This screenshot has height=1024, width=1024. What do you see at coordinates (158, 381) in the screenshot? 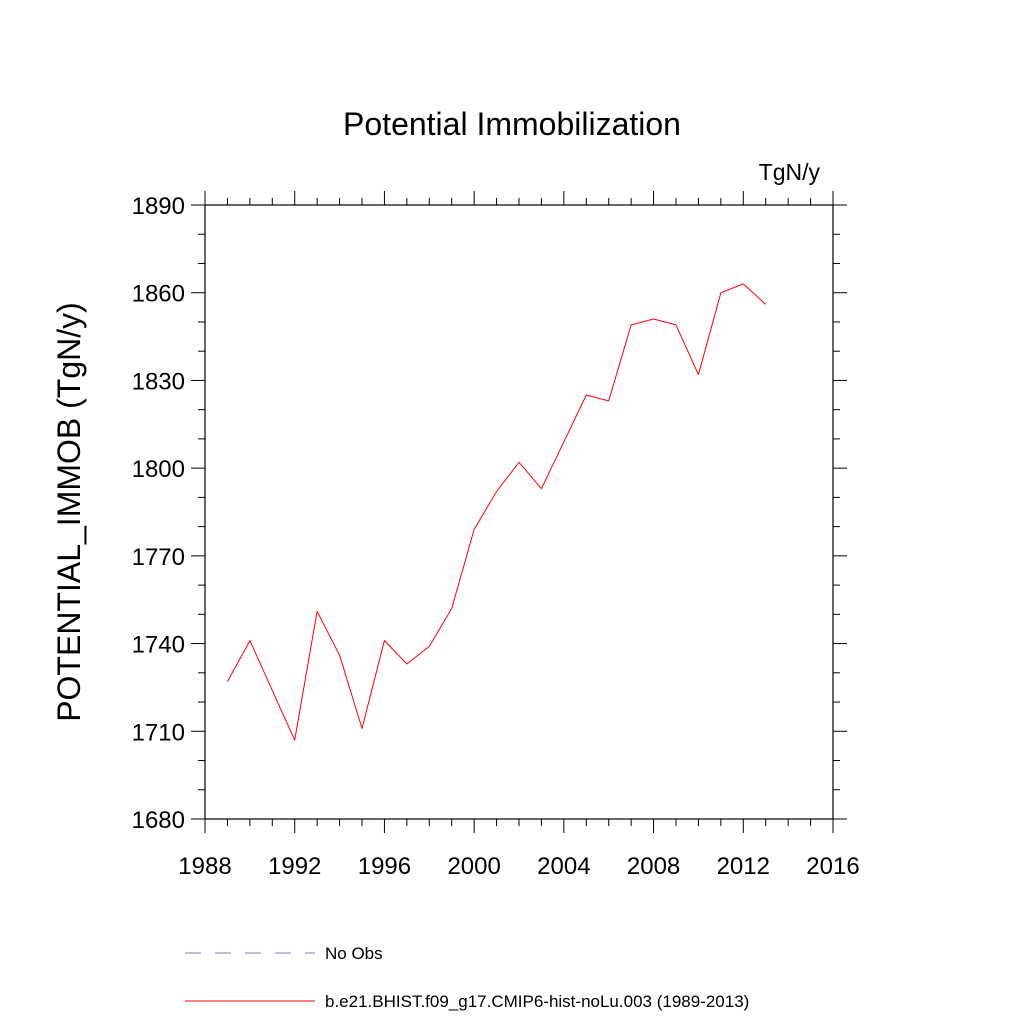
I see `y-tick-label: 1830` at bounding box center [158, 381].